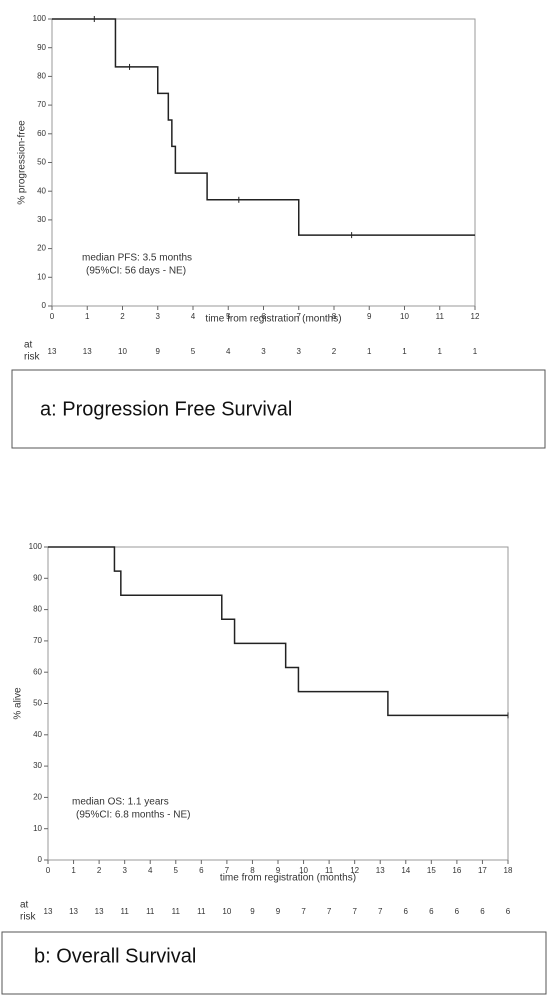  Describe the element at coordinates (136, 271) in the screenshot. I see `annotation: (95%CI: 56 days - NE)` at that location.